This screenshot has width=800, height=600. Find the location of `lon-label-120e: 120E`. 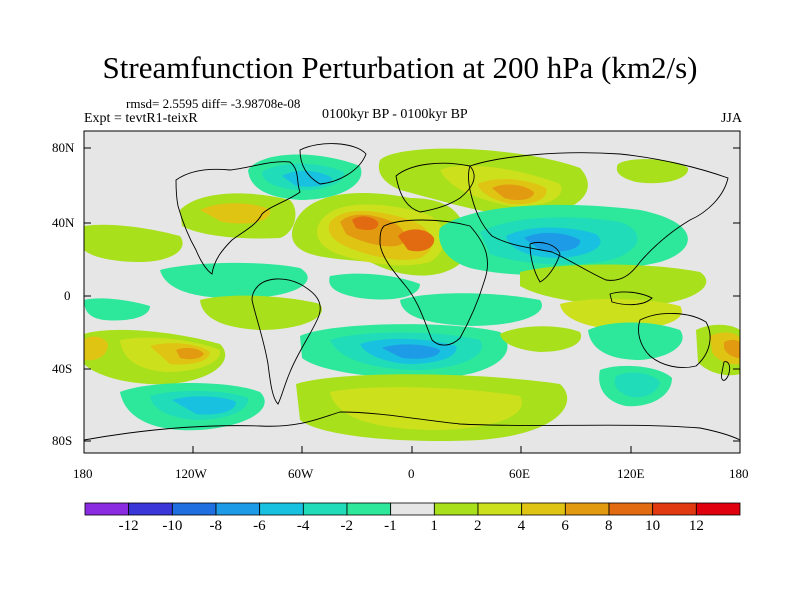

lon-label-120e: 120E is located at coordinates (631, 473).